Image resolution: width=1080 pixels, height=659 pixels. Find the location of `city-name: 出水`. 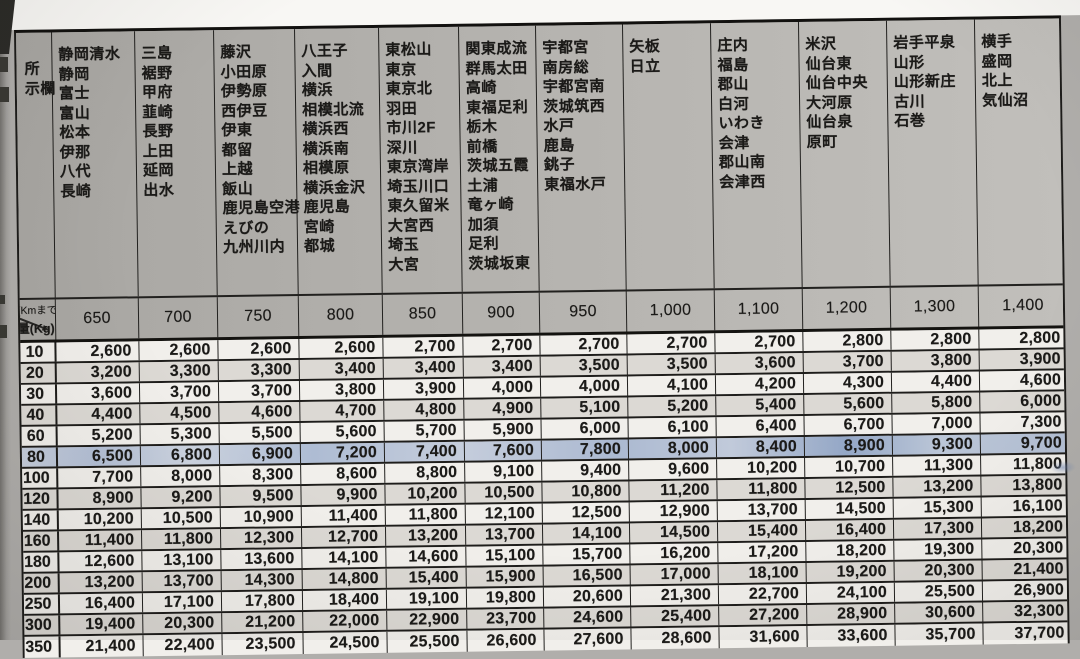

city-name: 出水 is located at coordinates (159, 190).